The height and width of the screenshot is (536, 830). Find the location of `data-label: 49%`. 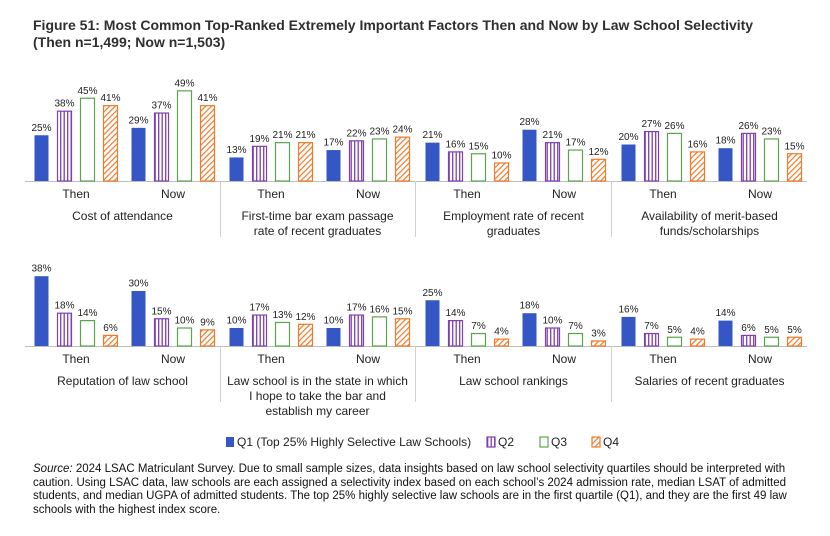

data-label: 49% is located at coordinates (184, 83).